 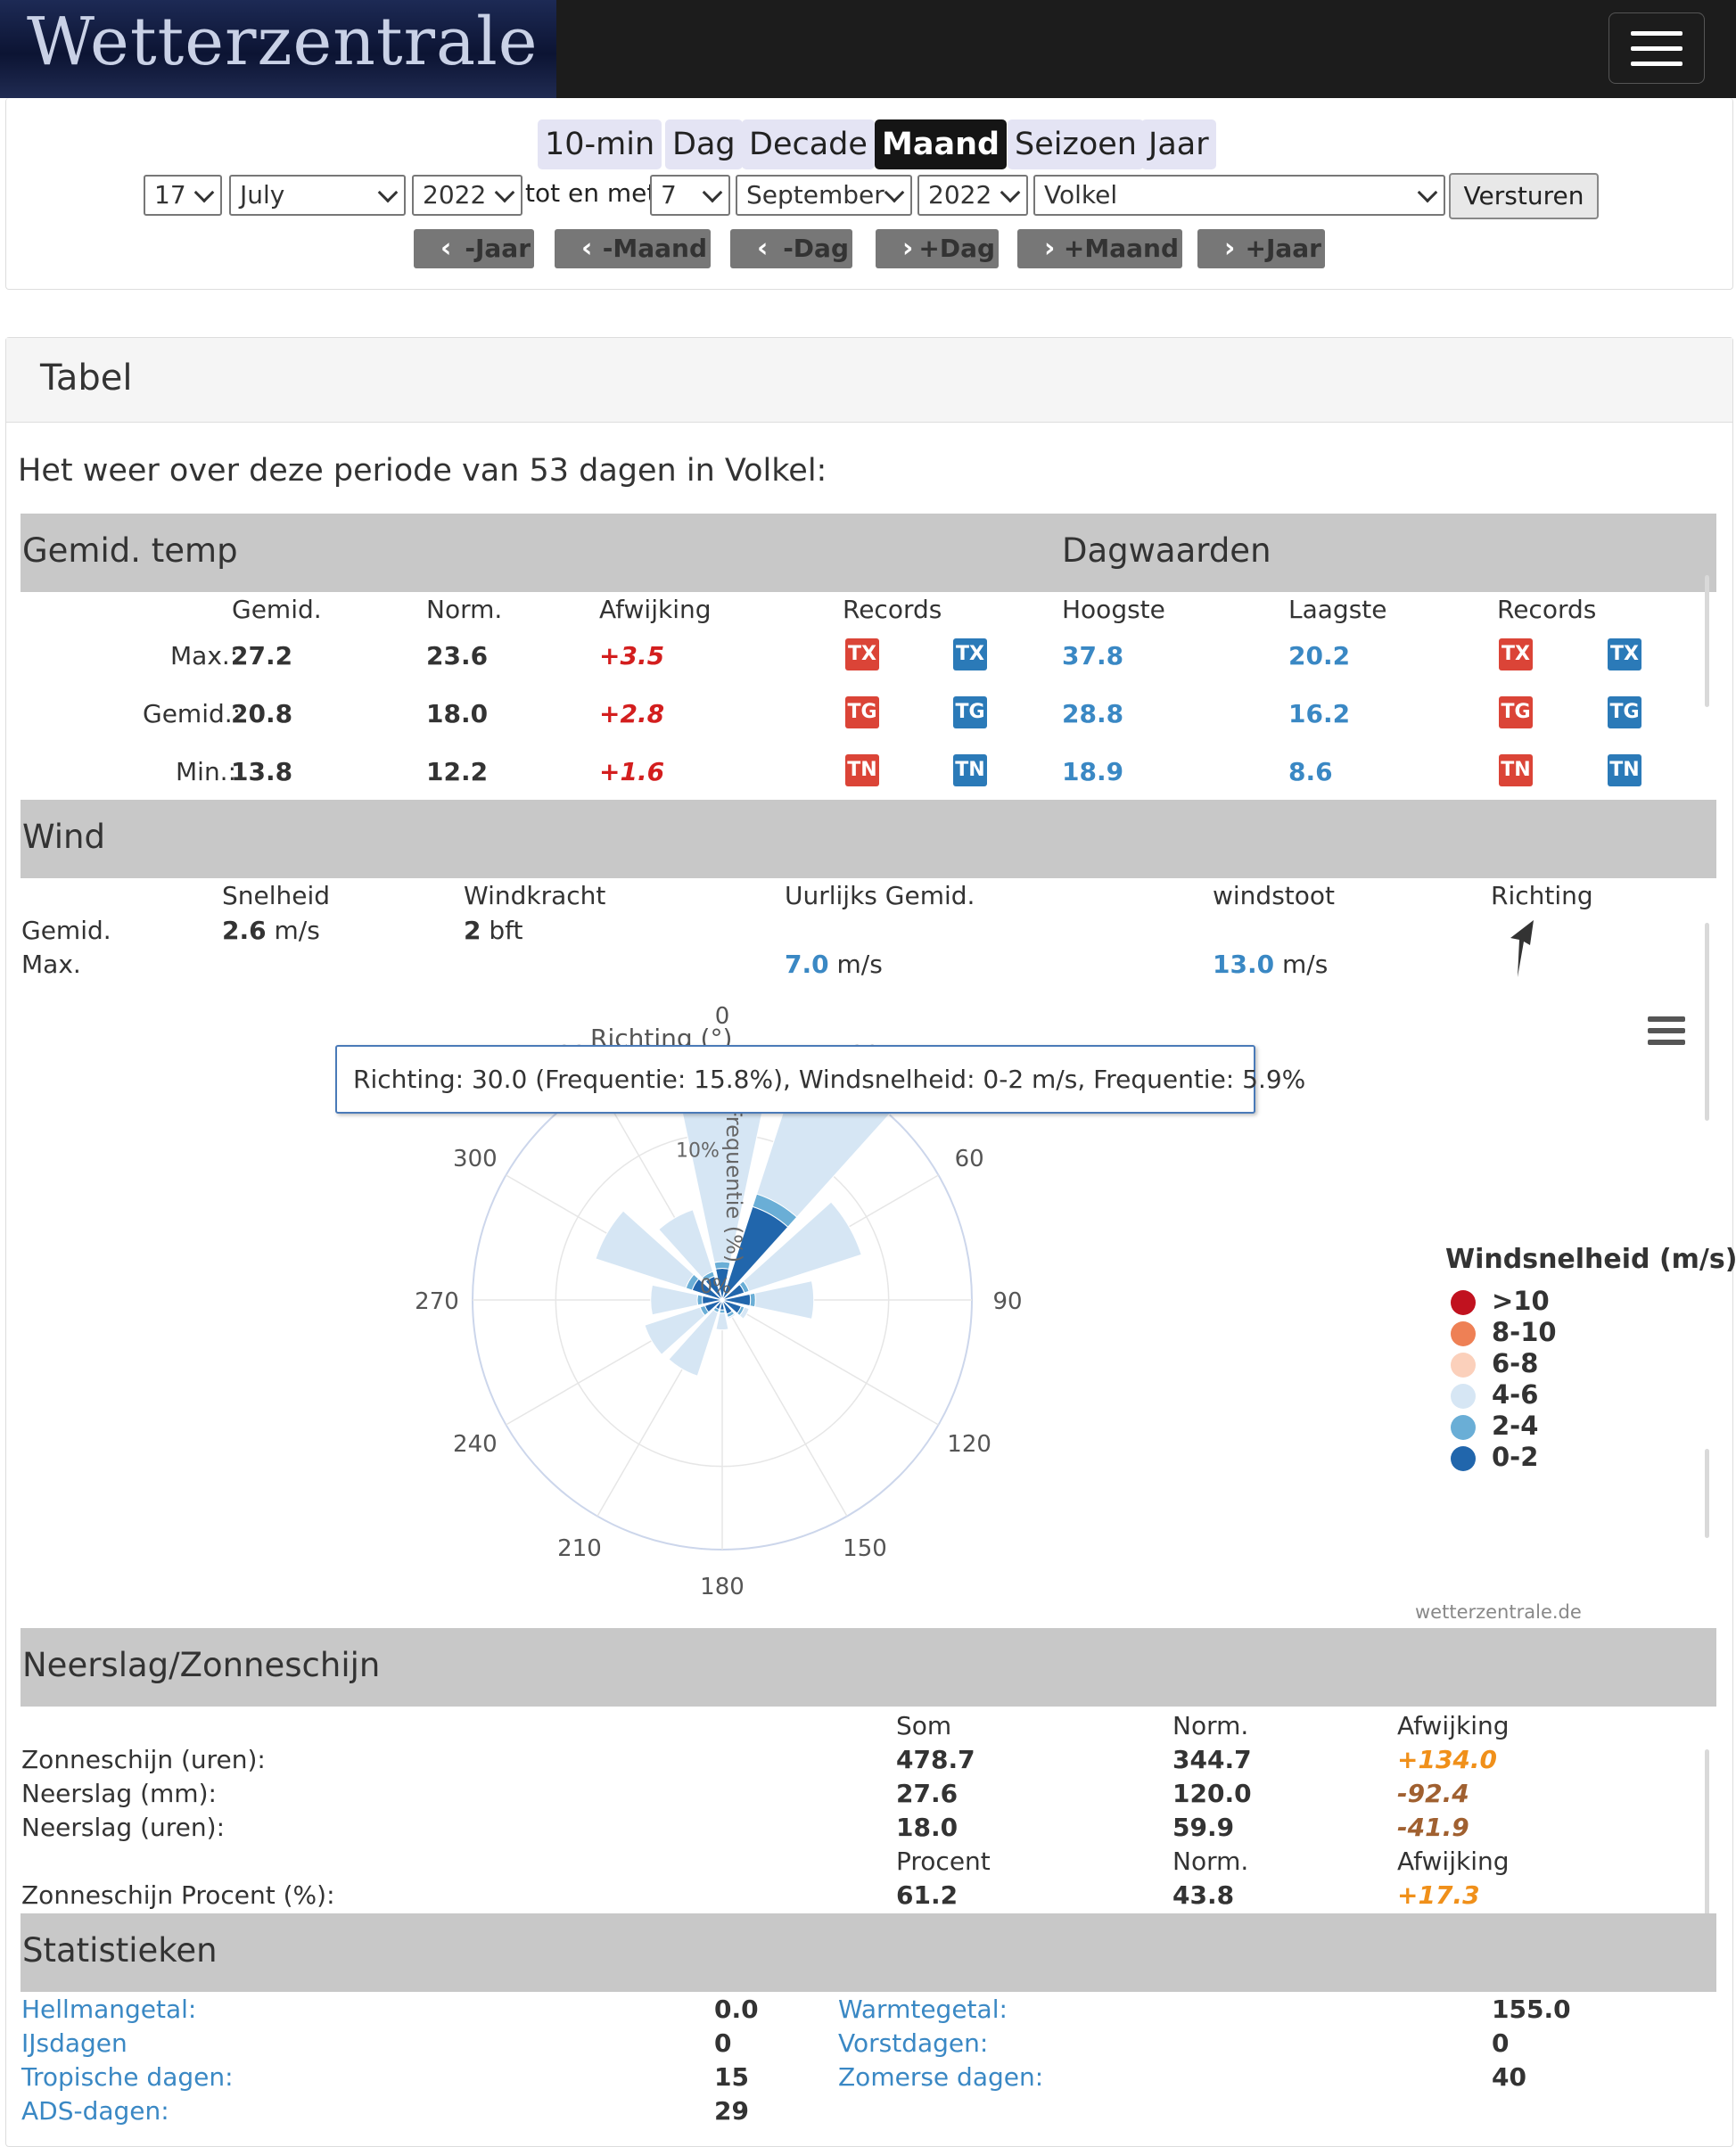 I want to click on stat-tropische-dagen-value: 15, so click(x=731, y=2077).